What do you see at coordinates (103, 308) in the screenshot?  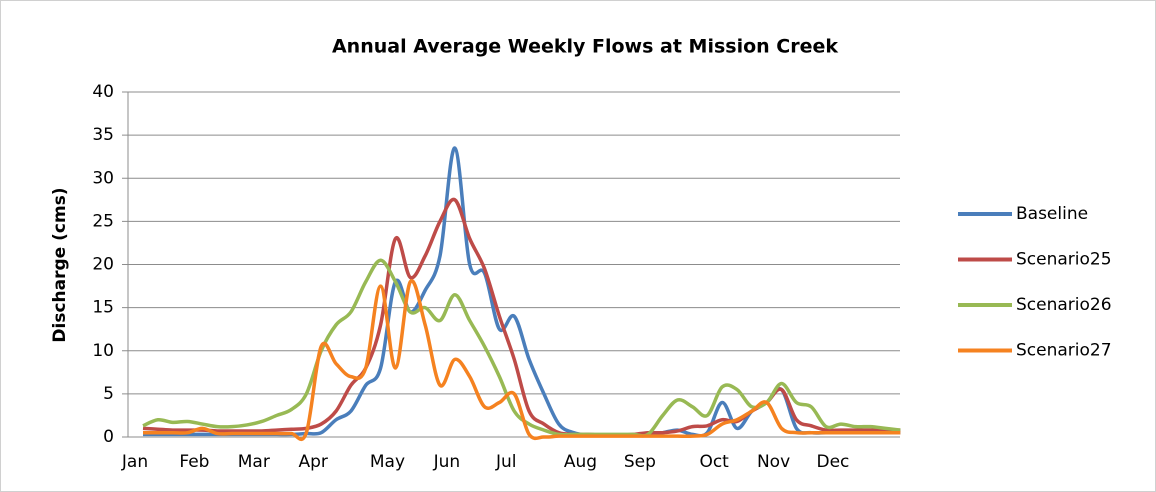 I see `y-tick-label: 15` at bounding box center [103, 308].